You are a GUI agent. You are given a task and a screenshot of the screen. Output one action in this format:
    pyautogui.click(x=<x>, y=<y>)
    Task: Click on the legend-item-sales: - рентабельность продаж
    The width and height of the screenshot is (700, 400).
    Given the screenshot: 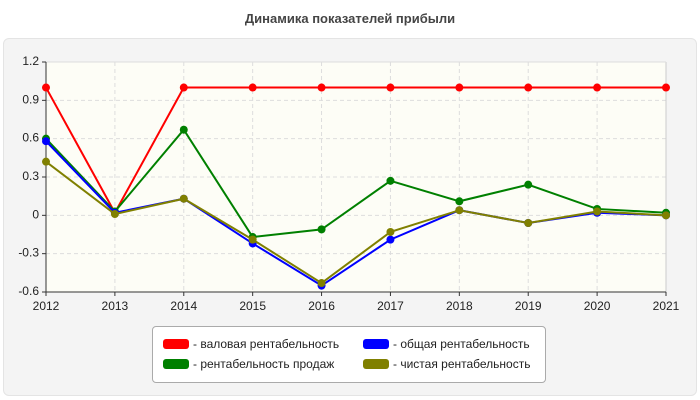 What is the action you would take?
    pyautogui.click(x=248, y=364)
    